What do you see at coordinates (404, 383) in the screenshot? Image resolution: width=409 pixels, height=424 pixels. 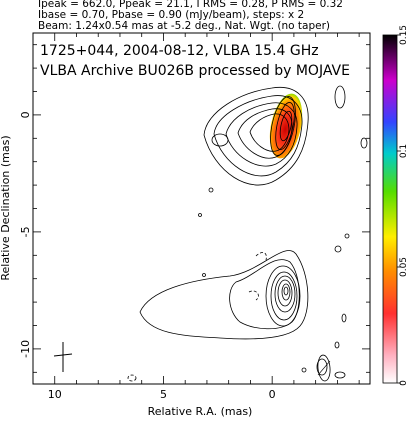 I see `colorbar-tick-label: 0` at bounding box center [404, 383].